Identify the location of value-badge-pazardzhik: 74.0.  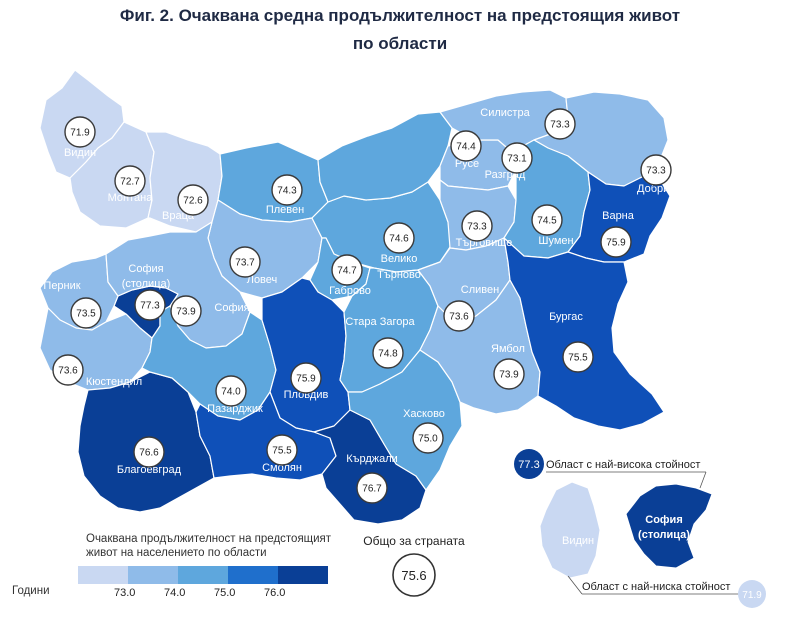
(231, 391).